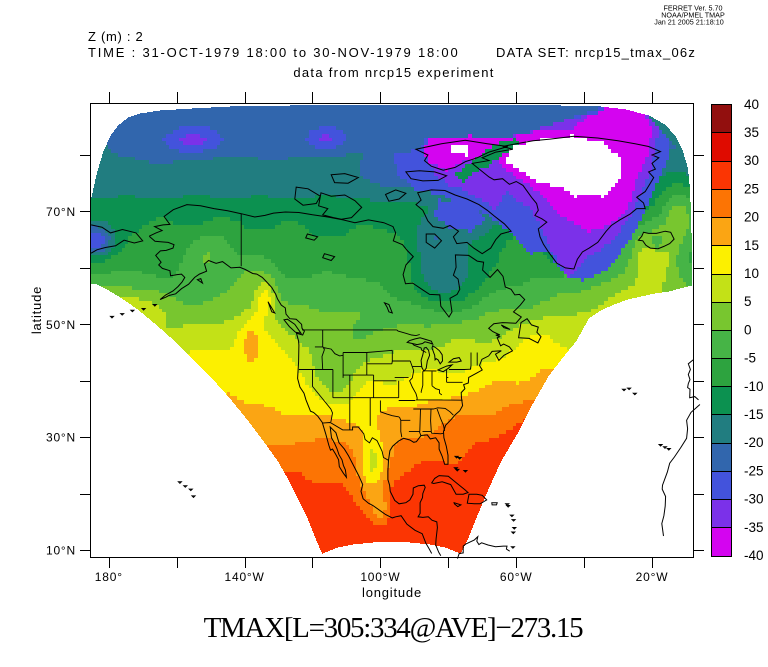 This screenshot has height=667, width=768. Describe the element at coordinates (754, 414) in the screenshot. I see `svg-text: -15` at that location.